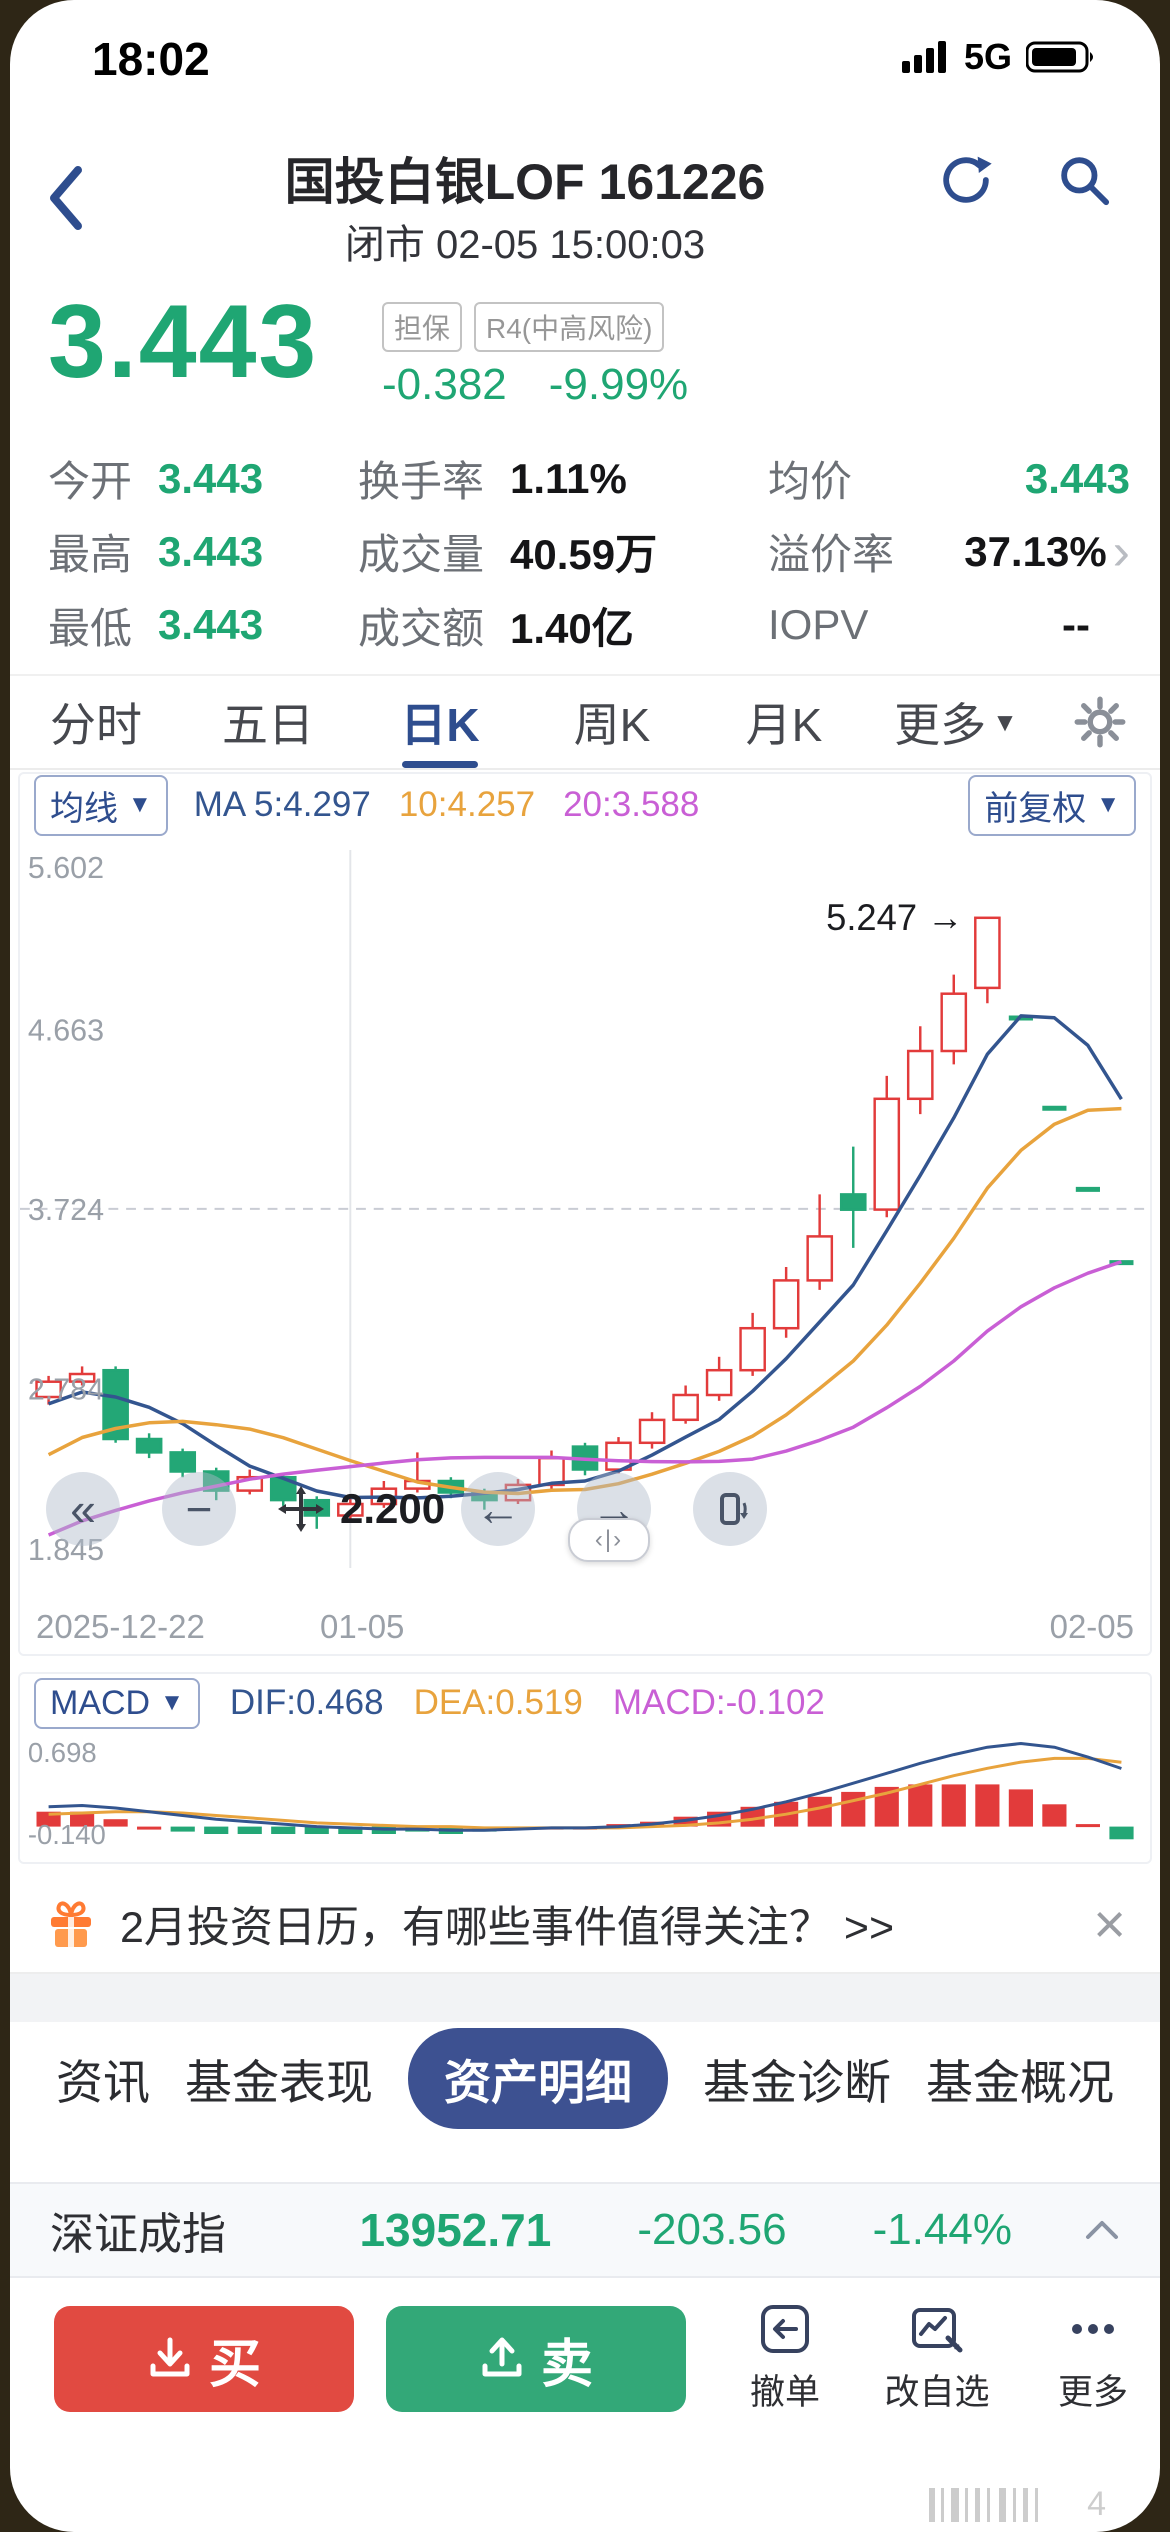  What do you see at coordinates (984, 2505) in the screenshot?
I see `watermark-bars` at bounding box center [984, 2505].